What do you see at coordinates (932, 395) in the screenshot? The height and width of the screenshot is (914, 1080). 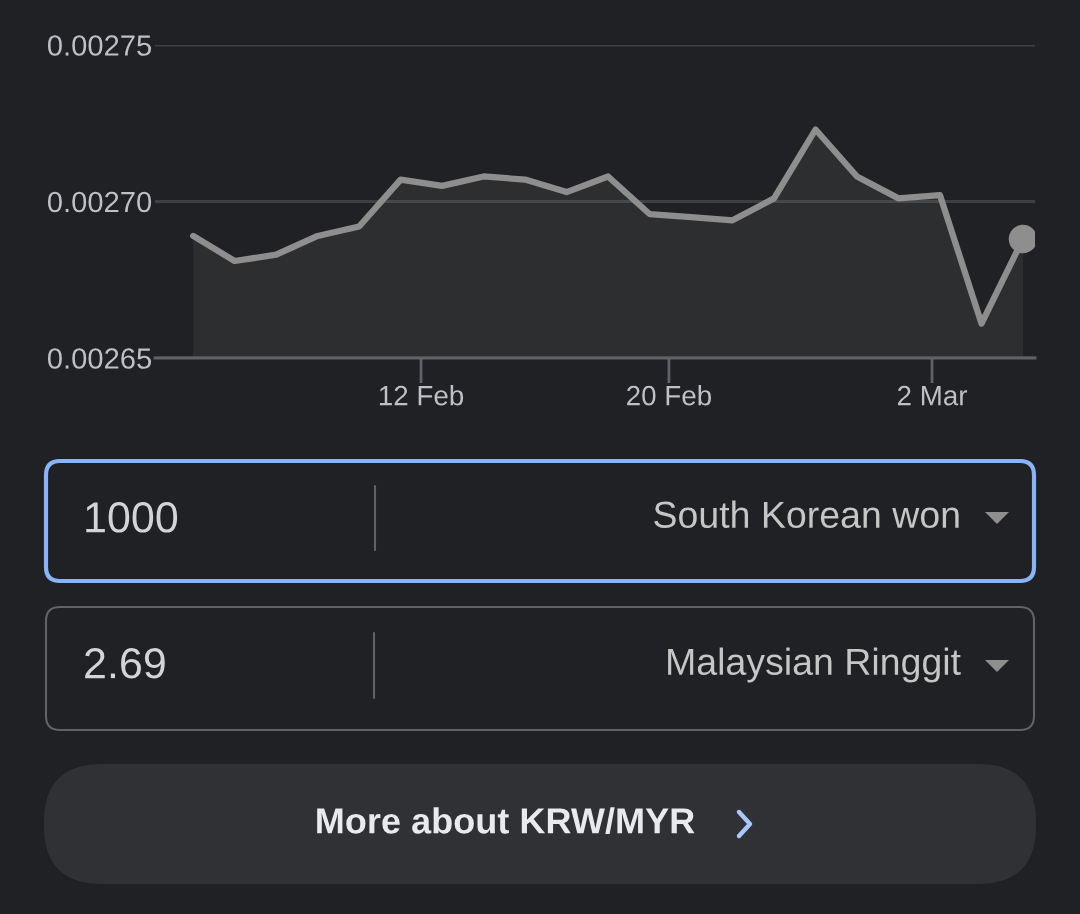 I see `text: 2 Mar` at bounding box center [932, 395].